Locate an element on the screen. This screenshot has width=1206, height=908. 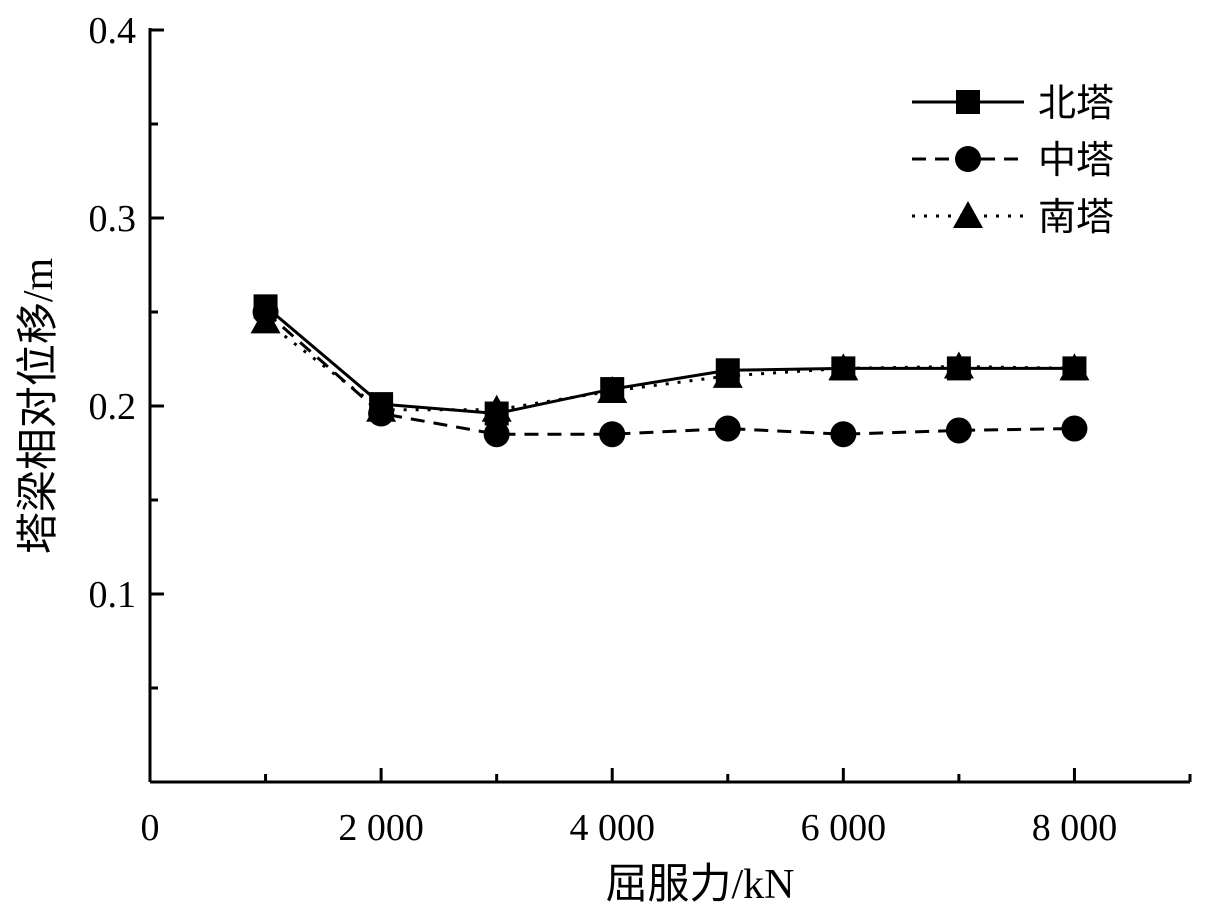
series-triangle is located at coordinates (670, 364).